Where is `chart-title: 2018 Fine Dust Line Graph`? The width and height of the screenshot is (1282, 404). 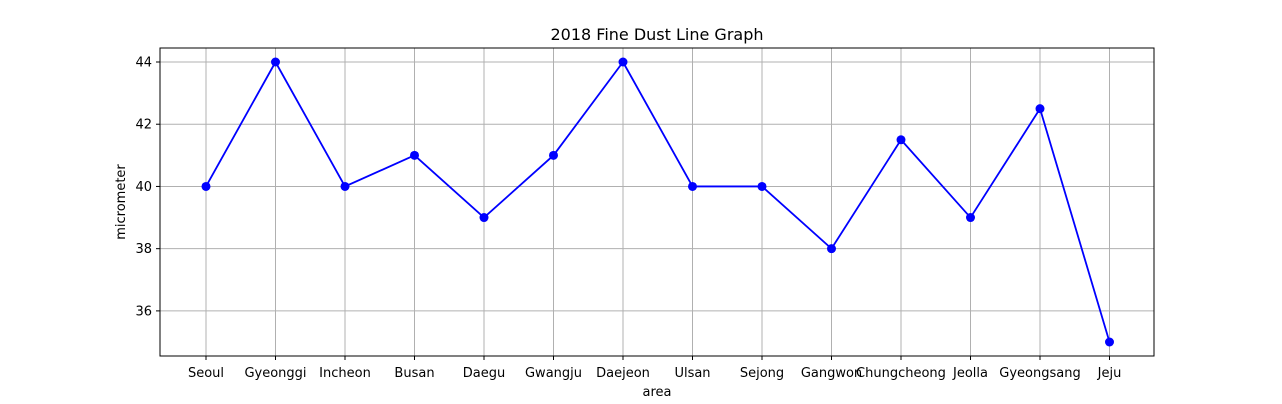
chart-title: 2018 Fine Dust Line Graph is located at coordinates (656, 34).